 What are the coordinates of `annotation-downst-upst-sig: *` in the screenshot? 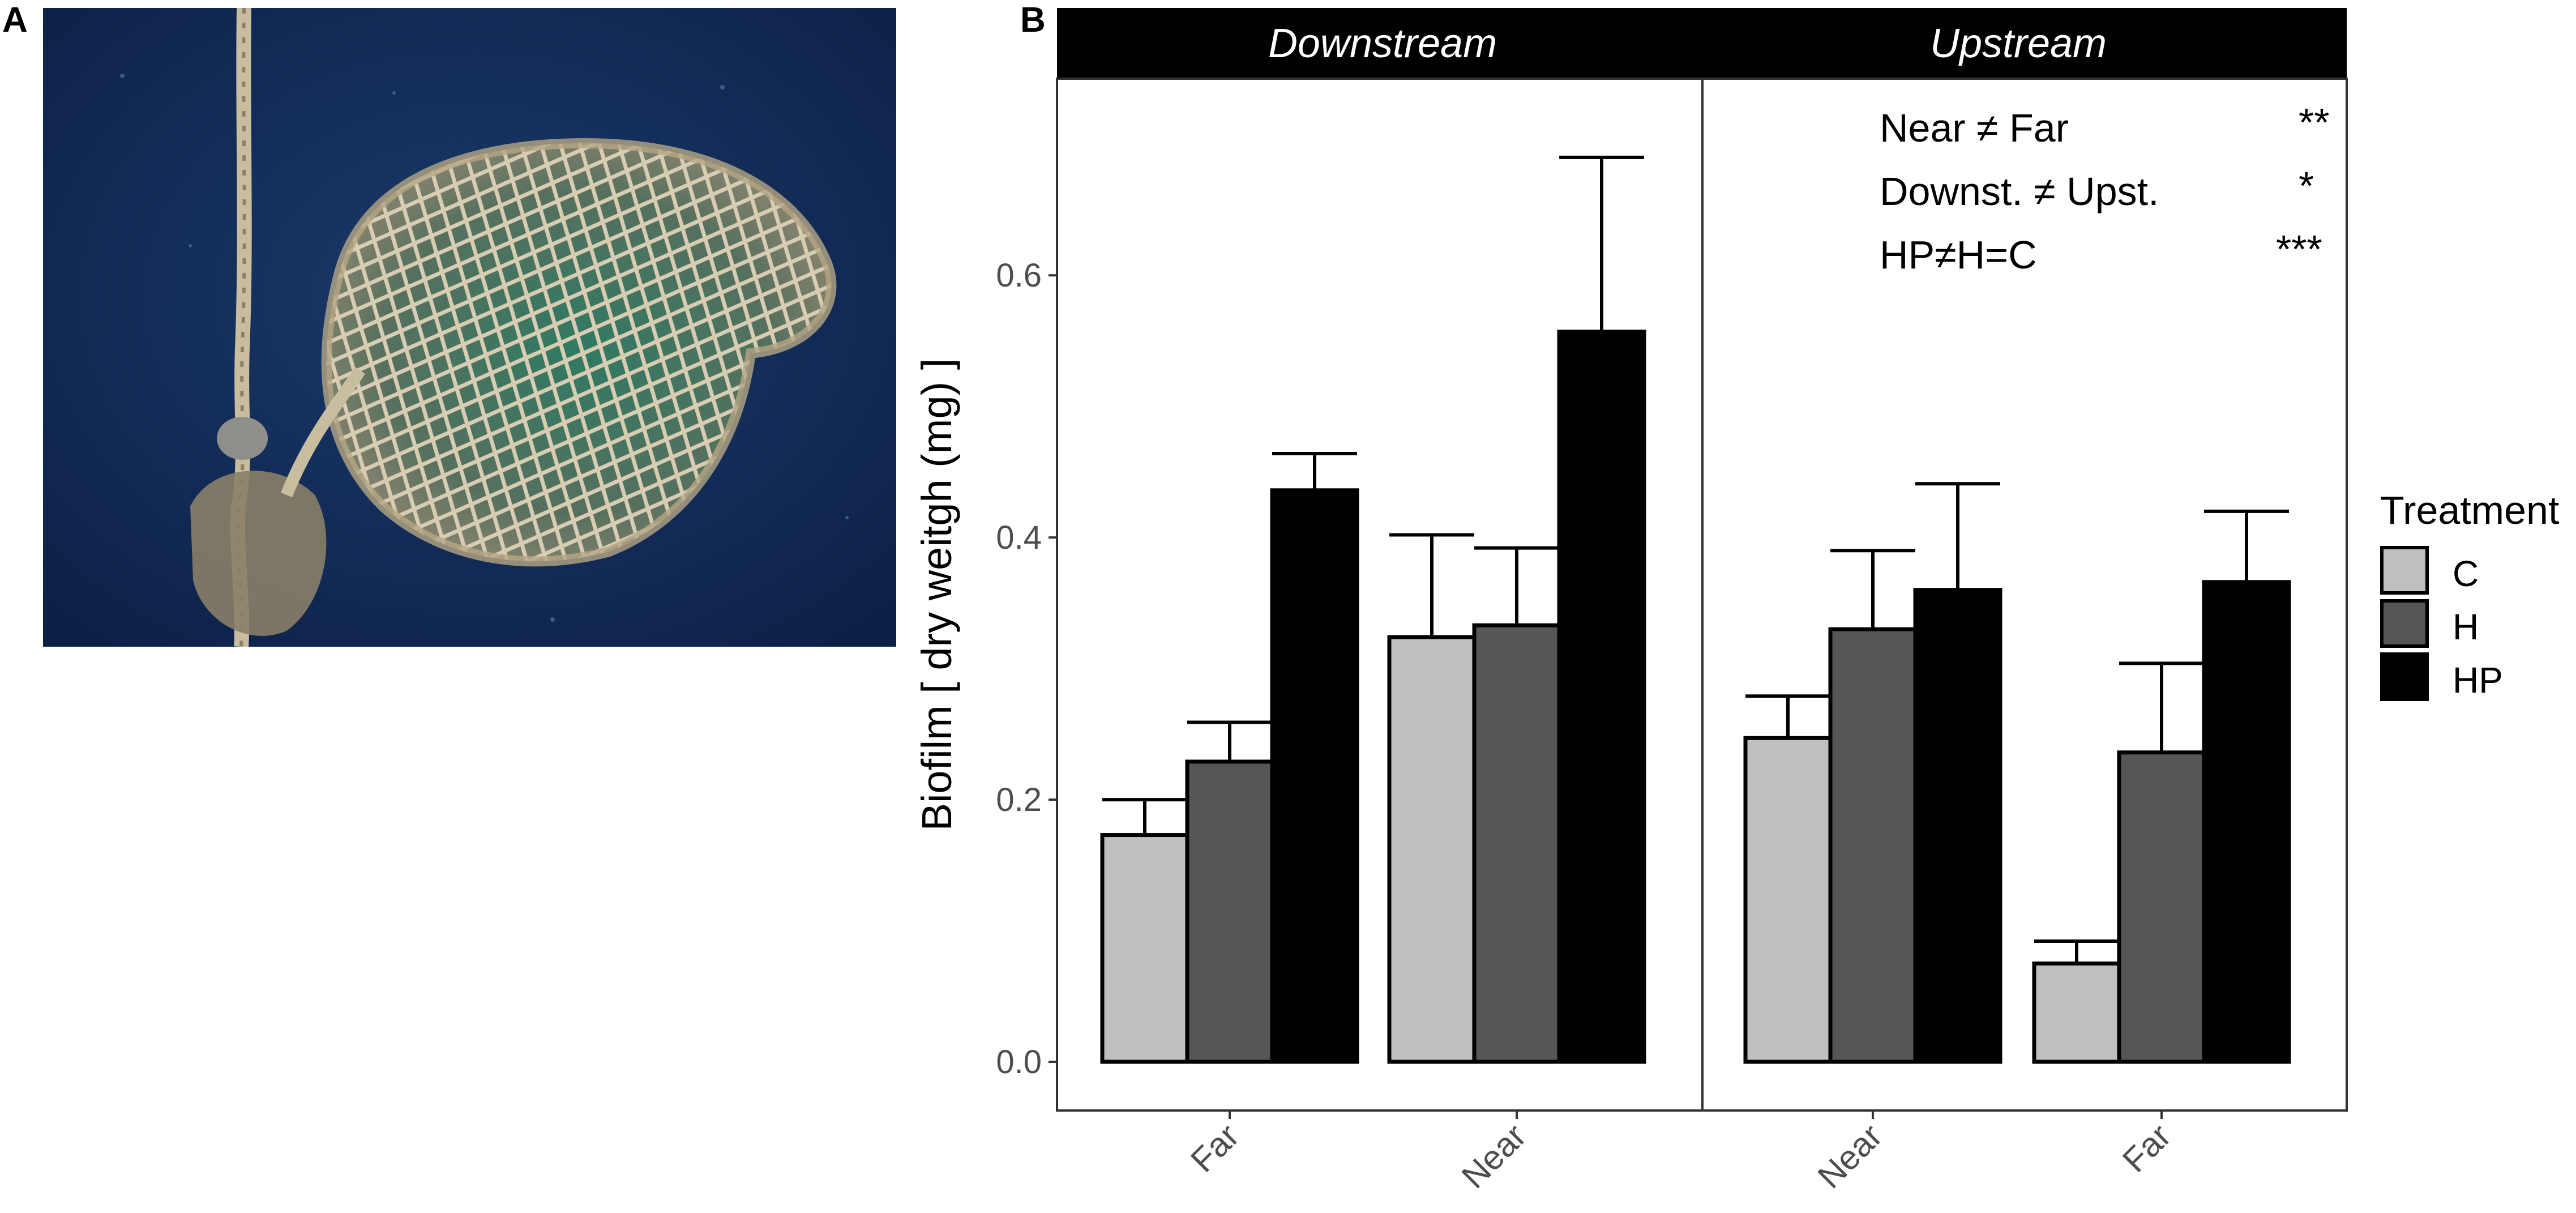 It's located at (2306, 186).